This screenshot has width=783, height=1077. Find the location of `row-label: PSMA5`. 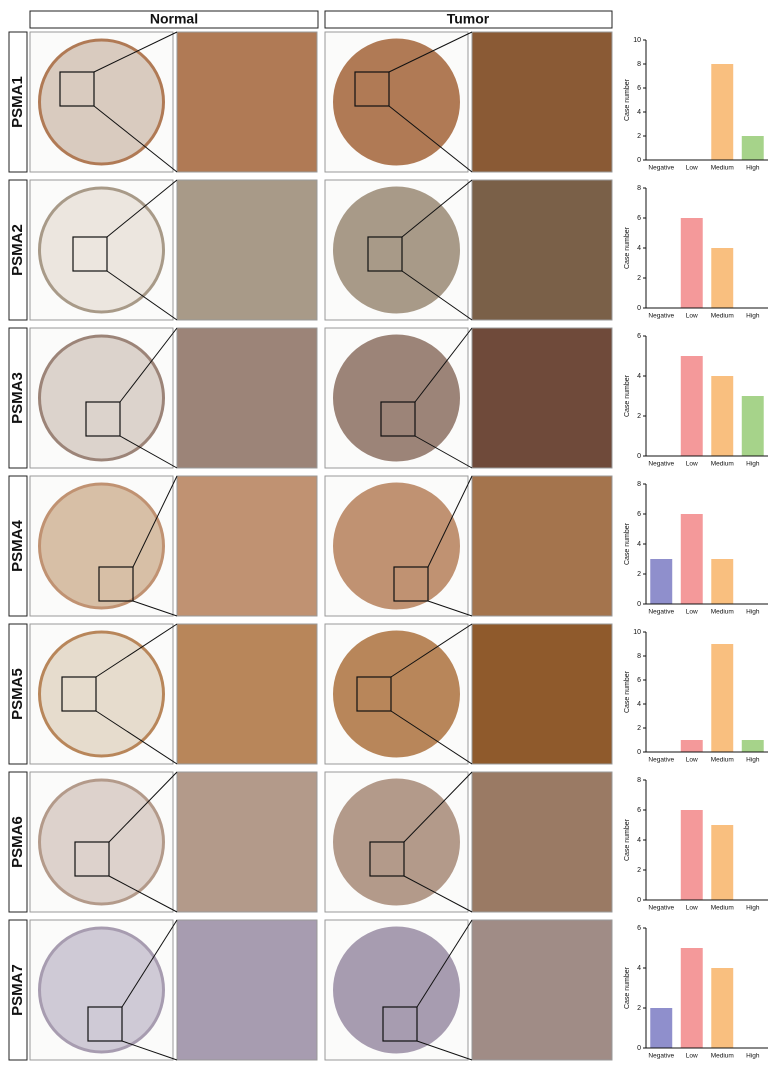

row-label: PSMA5 is located at coordinates (17, 694).